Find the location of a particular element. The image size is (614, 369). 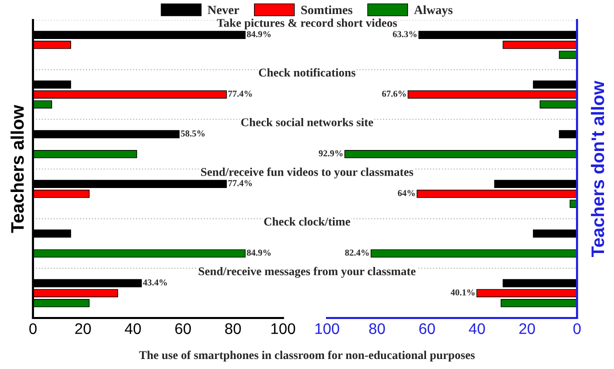

y-axis-title: Teachers don't allow is located at coordinates (597, 169).